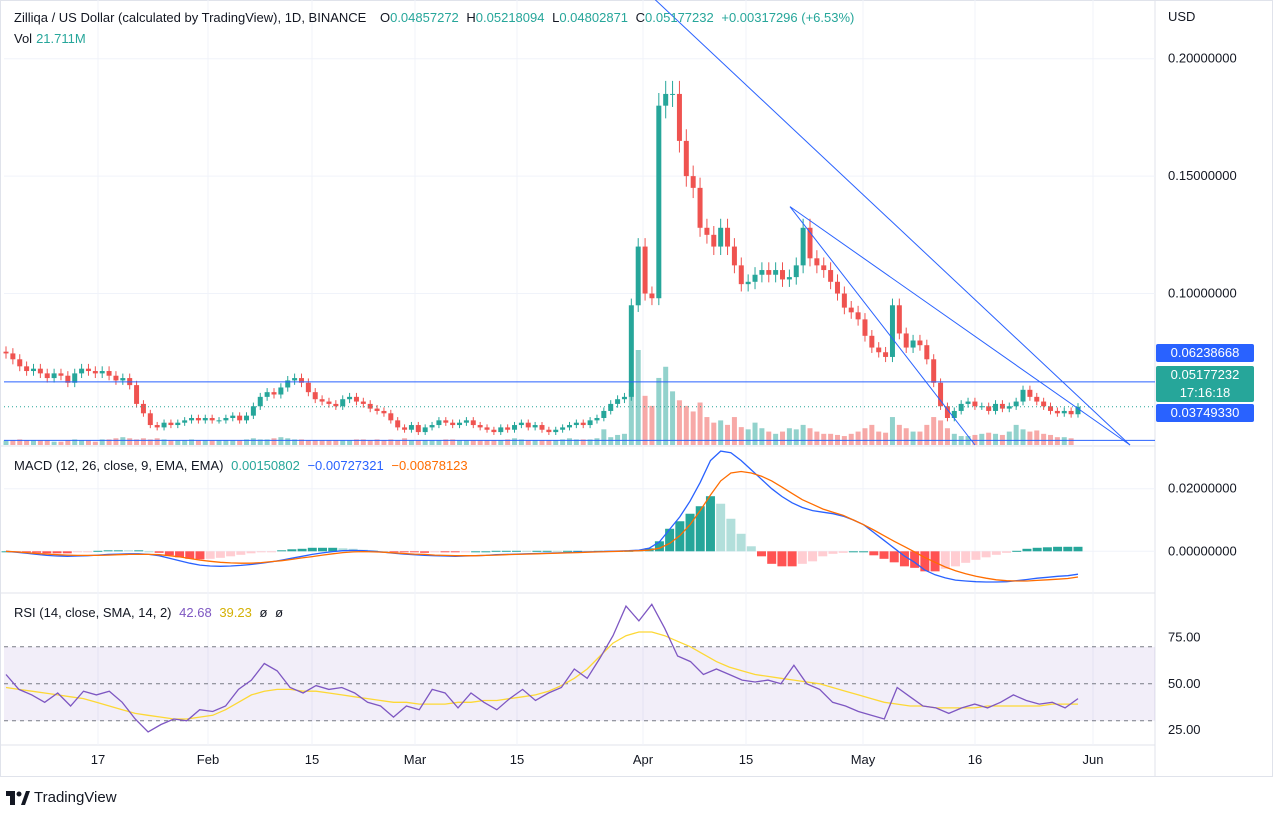 Image resolution: width=1278 pixels, height=821 pixels. Describe the element at coordinates (542, 534) in the screenshot. I see `macd-histogram` at that location.